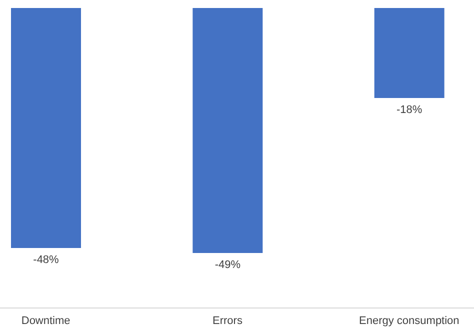 The width and height of the screenshot is (474, 333). I want to click on x-tick-label: Downtime, so click(45, 320).